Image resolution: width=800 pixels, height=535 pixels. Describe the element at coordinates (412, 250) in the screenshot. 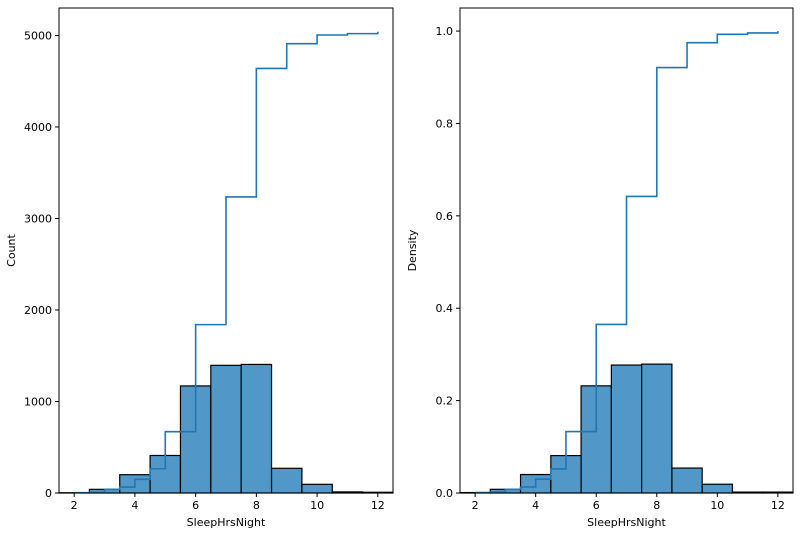

I see `y-axis-title: Density` at that location.